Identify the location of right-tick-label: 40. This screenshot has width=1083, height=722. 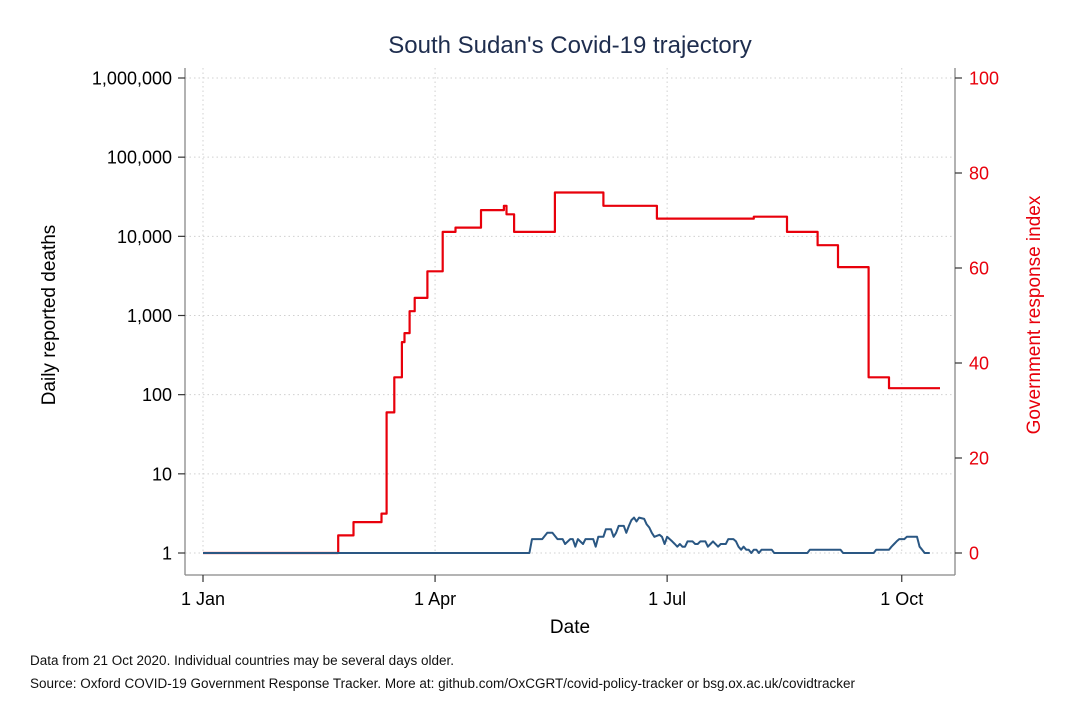
(979, 364).